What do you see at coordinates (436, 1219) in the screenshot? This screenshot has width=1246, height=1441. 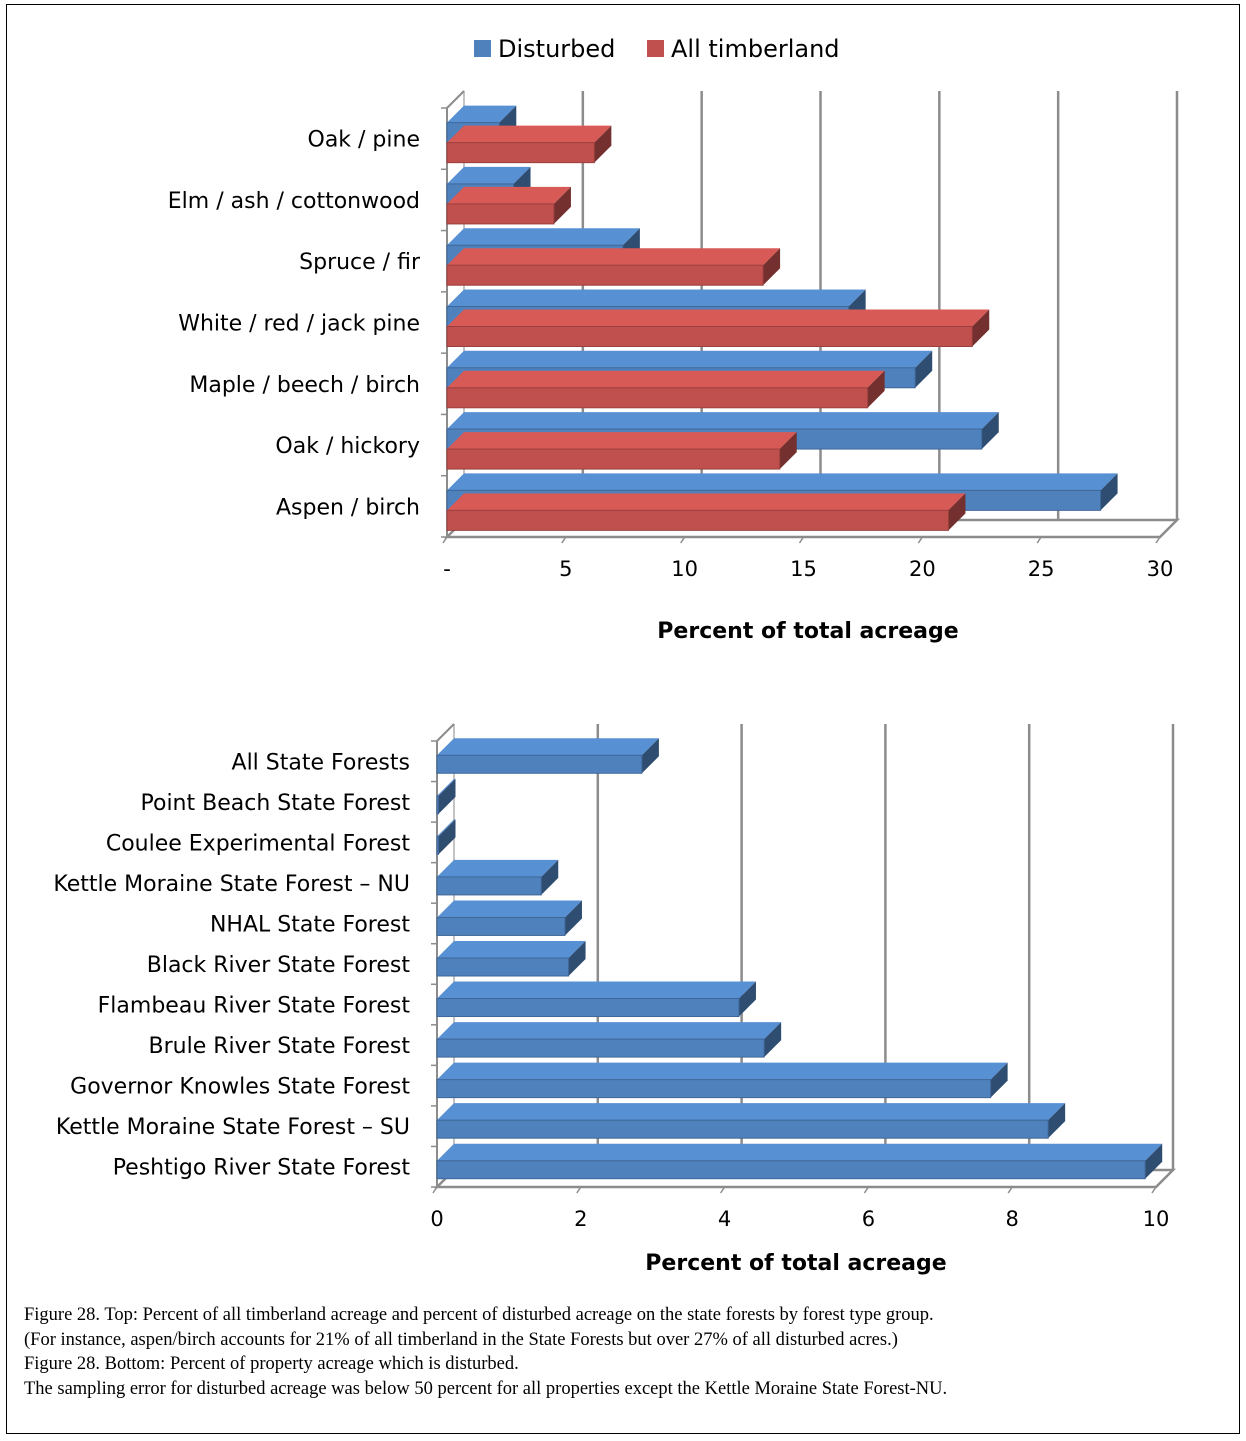 I see `x-tick-label: 0` at bounding box center [436, 1219].